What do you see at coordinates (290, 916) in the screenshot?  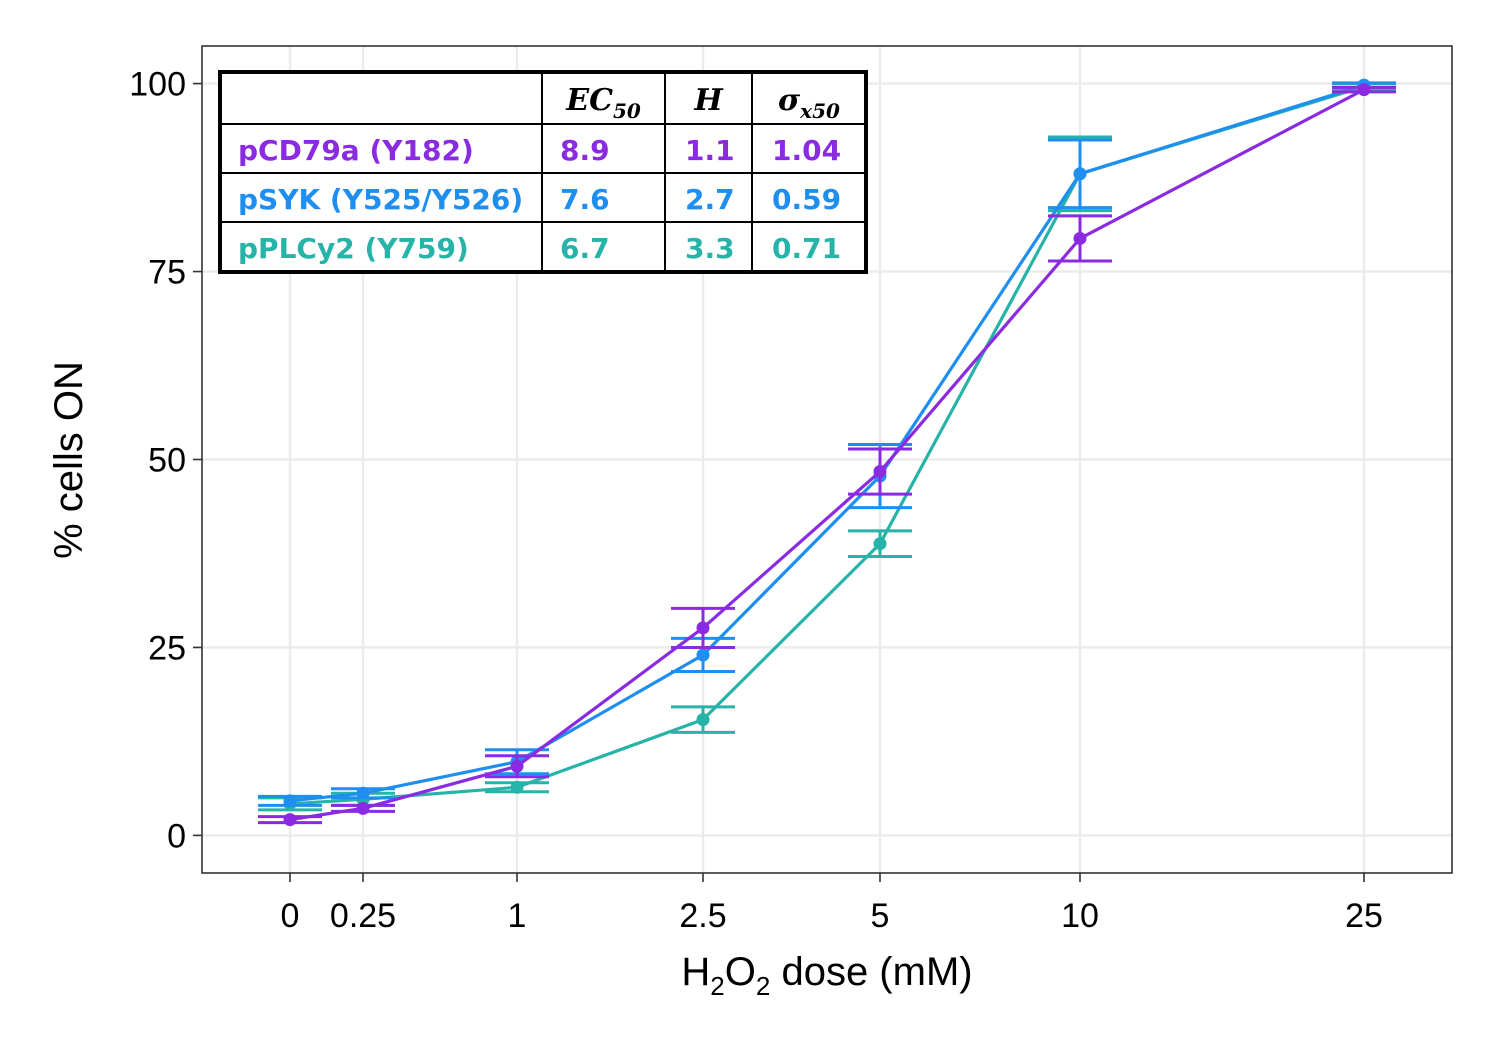 I see `x-tick-label: 0` at bounding box center [290, 916].